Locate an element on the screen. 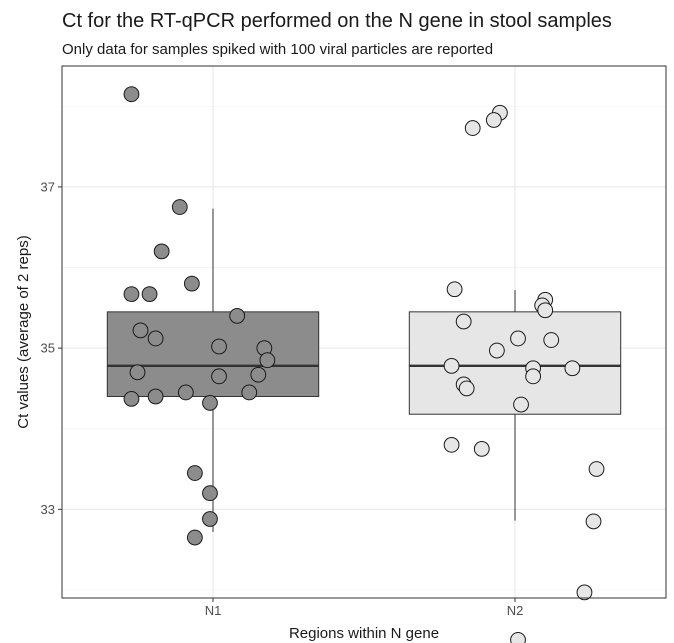  x-axis-label: Regions within N gene is located at coordinates (364, 633).